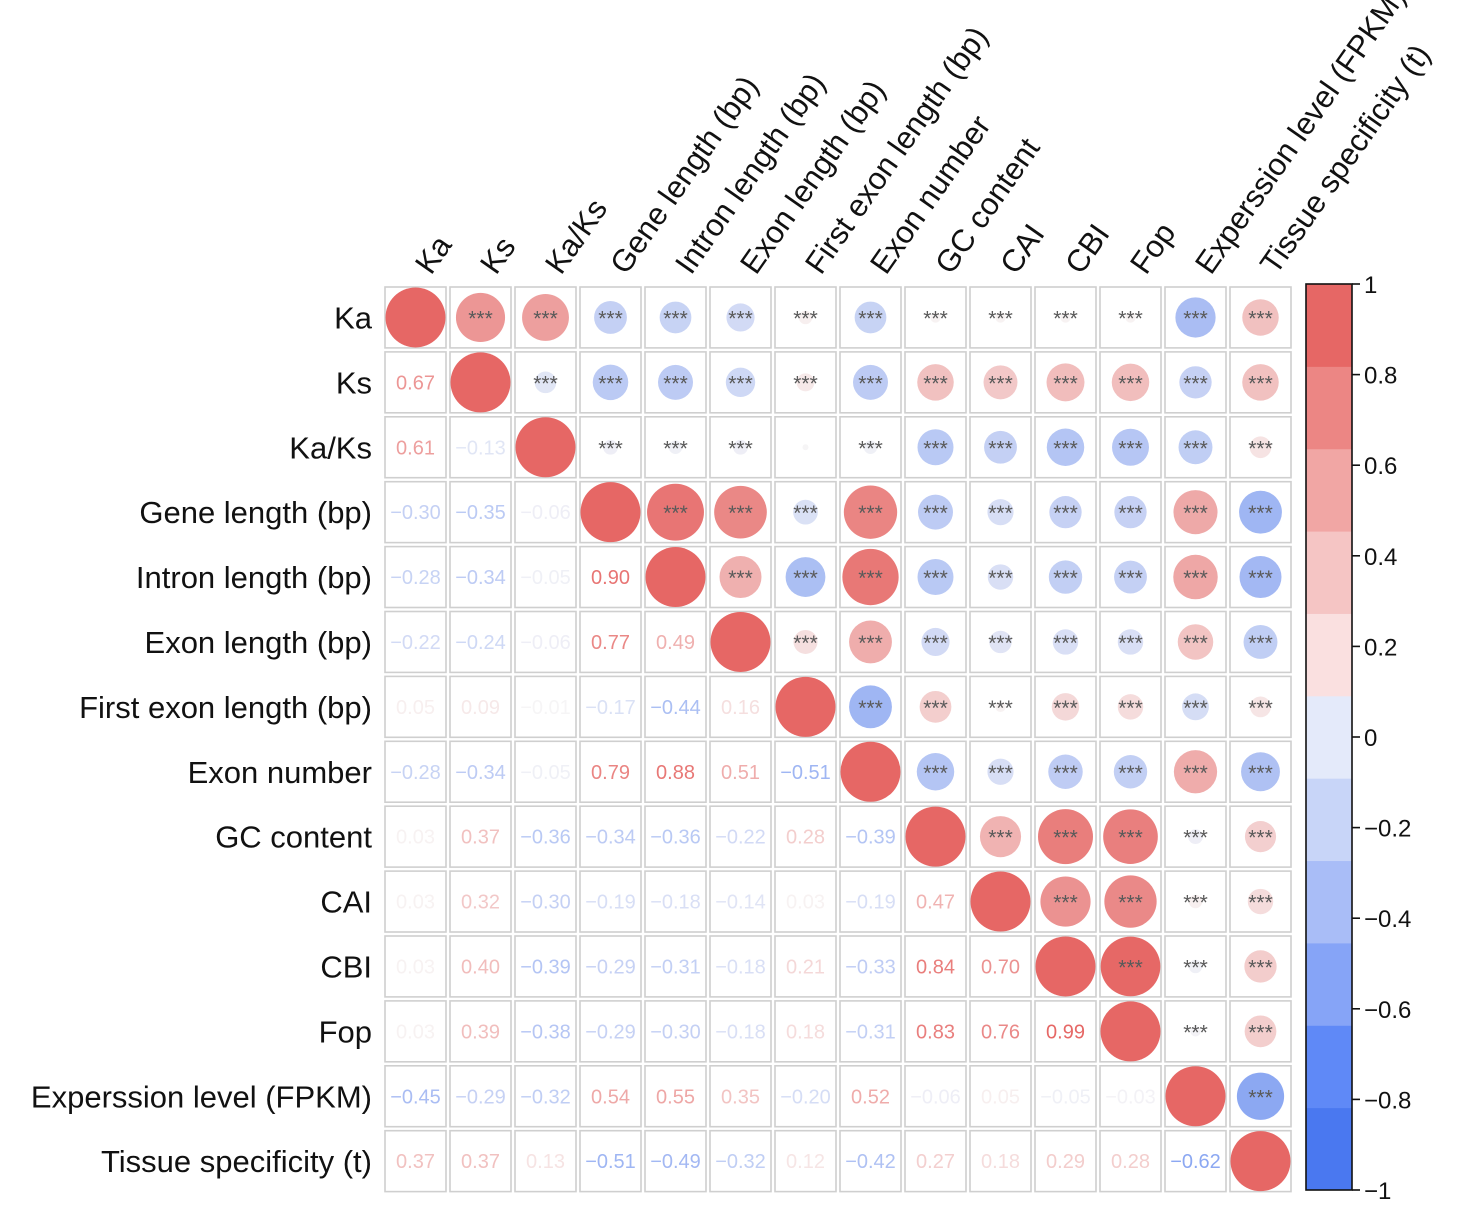 The width and height of the screenshot is (1476, 1206). What do you see at coordinates (353, 317) in the screenshot?
I see `row-label: Ka` at bounding box center [353, 317].